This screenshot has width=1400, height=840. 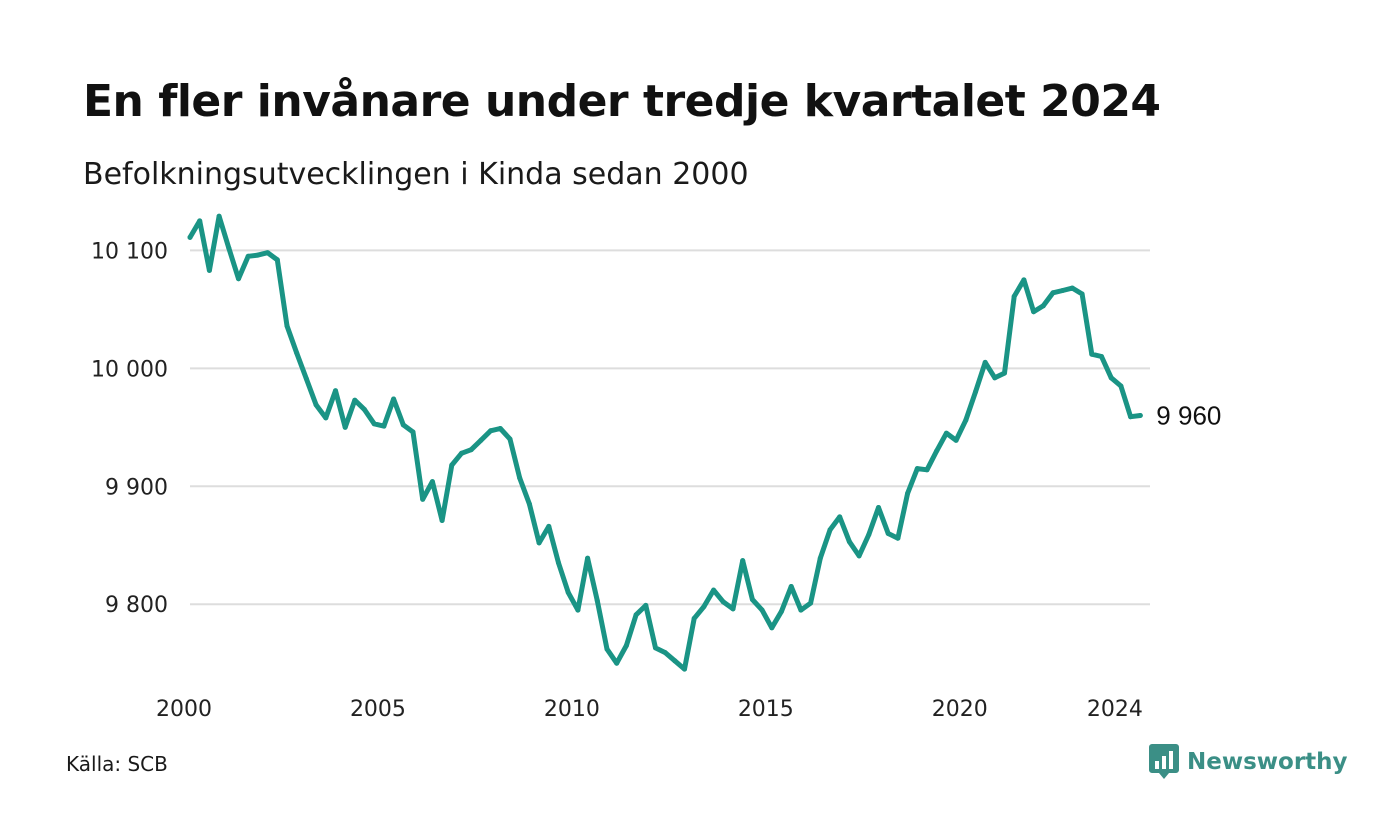 I want to click on x-tick-label: 2005, so click(x=378, y=709).